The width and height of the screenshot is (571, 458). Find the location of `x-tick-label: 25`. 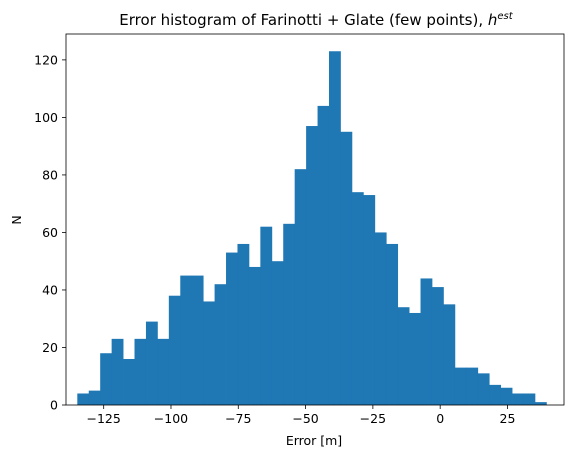

x-tick-label: 25 is located at coordinates (508, 418).